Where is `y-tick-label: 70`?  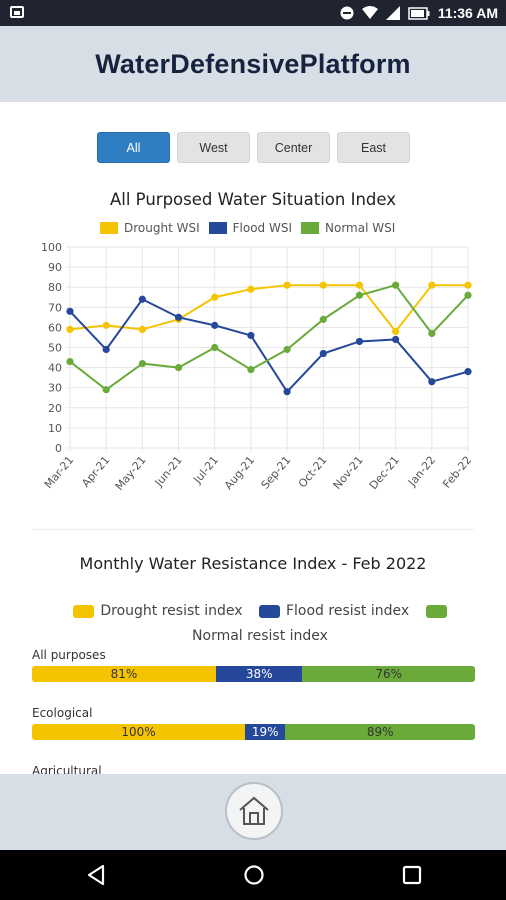 y-tick-label: 70 is located at coordinates (55, 307).